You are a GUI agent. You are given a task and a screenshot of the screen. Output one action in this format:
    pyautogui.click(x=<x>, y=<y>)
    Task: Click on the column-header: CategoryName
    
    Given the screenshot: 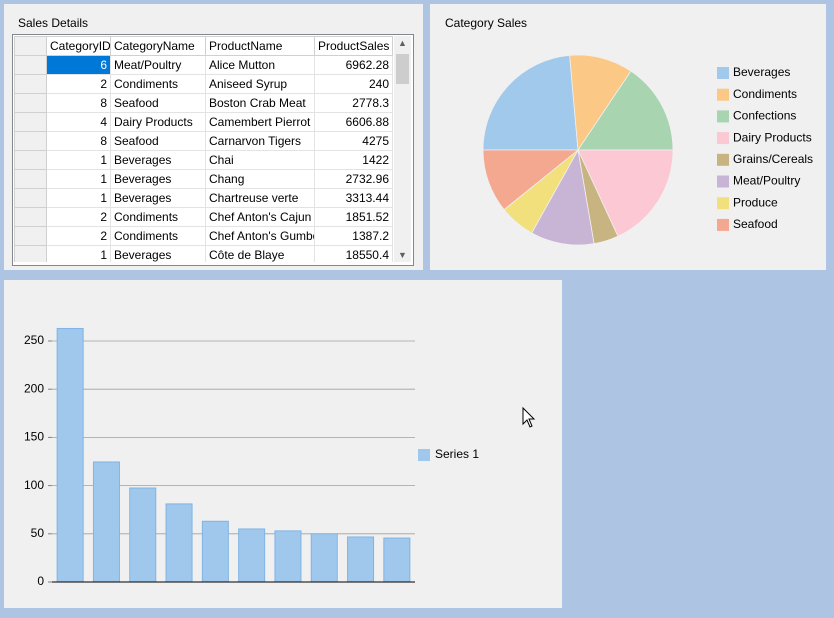 What is the action you would take?
    pyautogui.click(x=158, y=46)
    